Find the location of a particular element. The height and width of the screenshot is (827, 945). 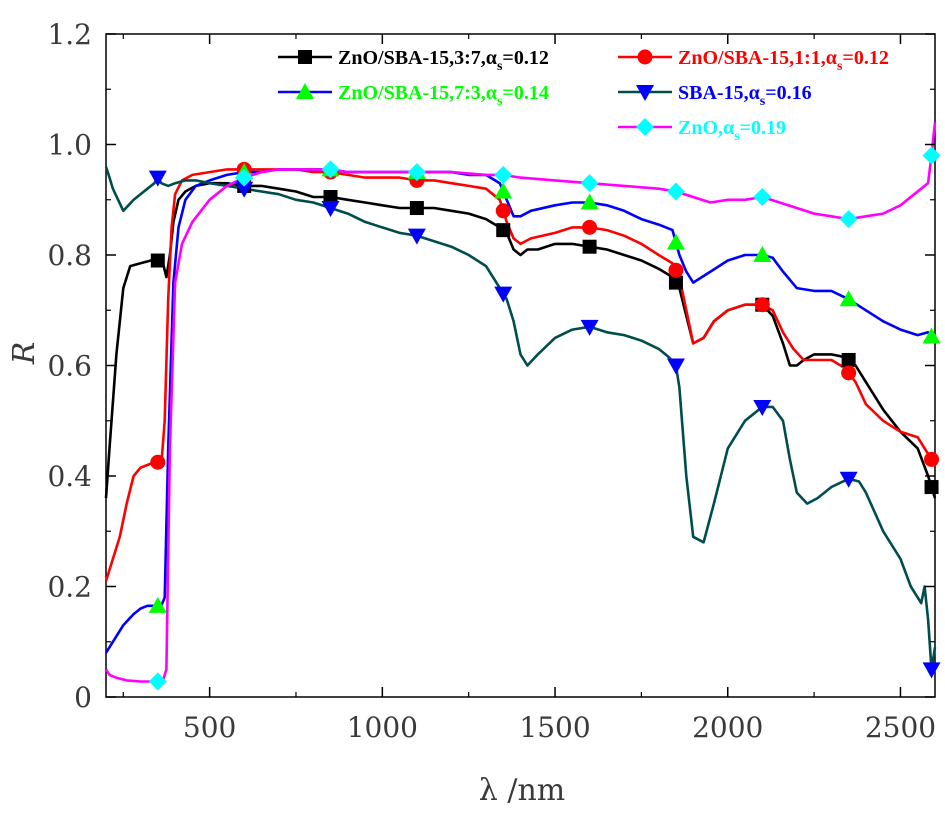

y-tick-label: 1.0 is located at coordinates (69, 145).